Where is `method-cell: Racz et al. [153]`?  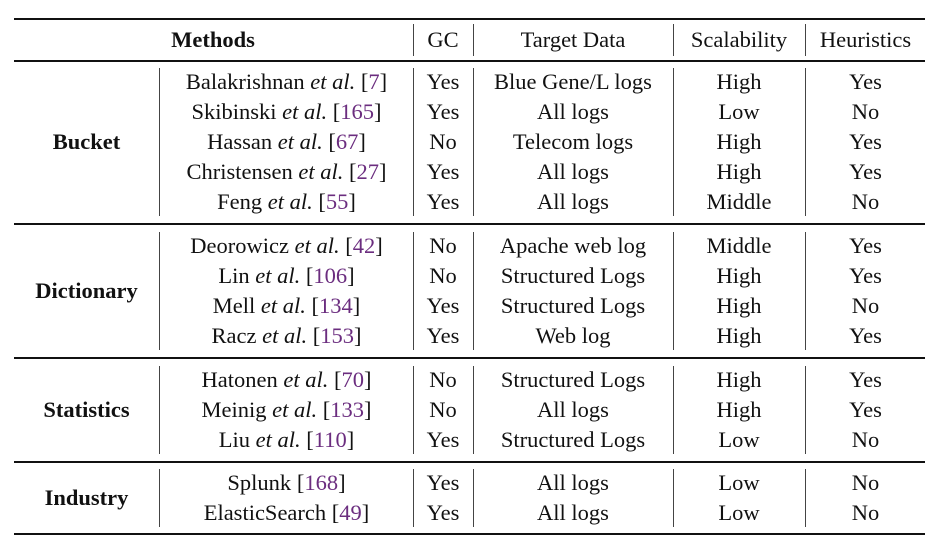
method-cell: Racz et al. [153] is located at coordinates (286, 335).